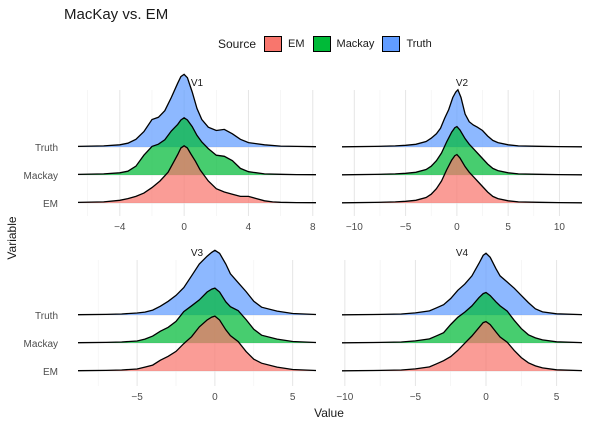  What do you see at coordinates (416, 397) in the screenshot?
I see `x-tick-label-v4: −5` at bounding box center [416, 397].